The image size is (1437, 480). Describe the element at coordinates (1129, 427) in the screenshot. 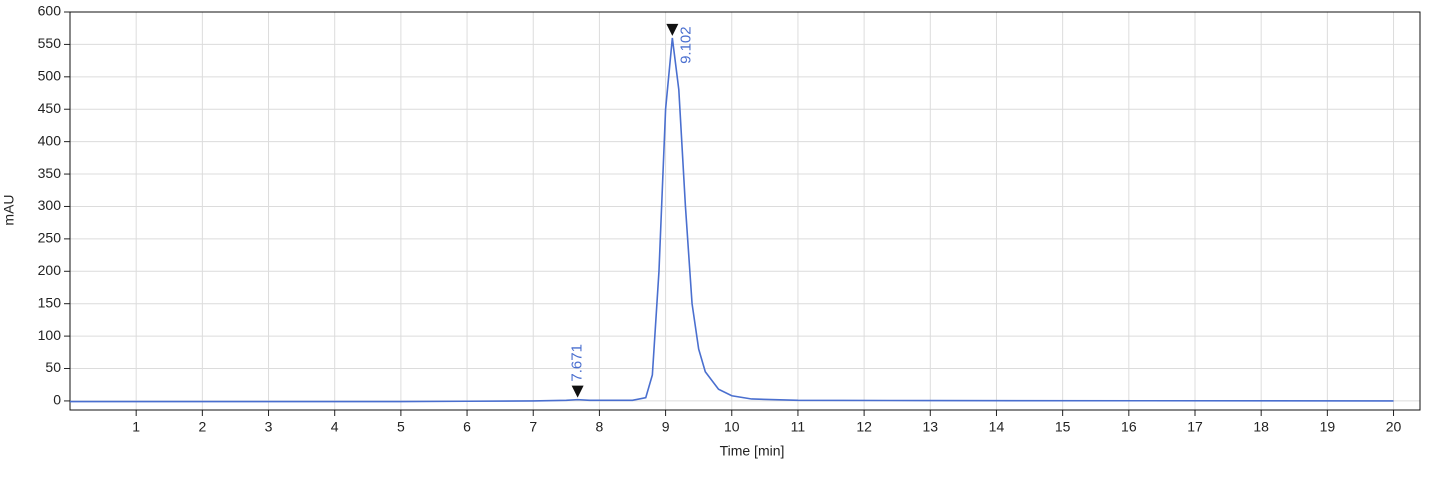

I see `x-tick-label: 16` at that location.